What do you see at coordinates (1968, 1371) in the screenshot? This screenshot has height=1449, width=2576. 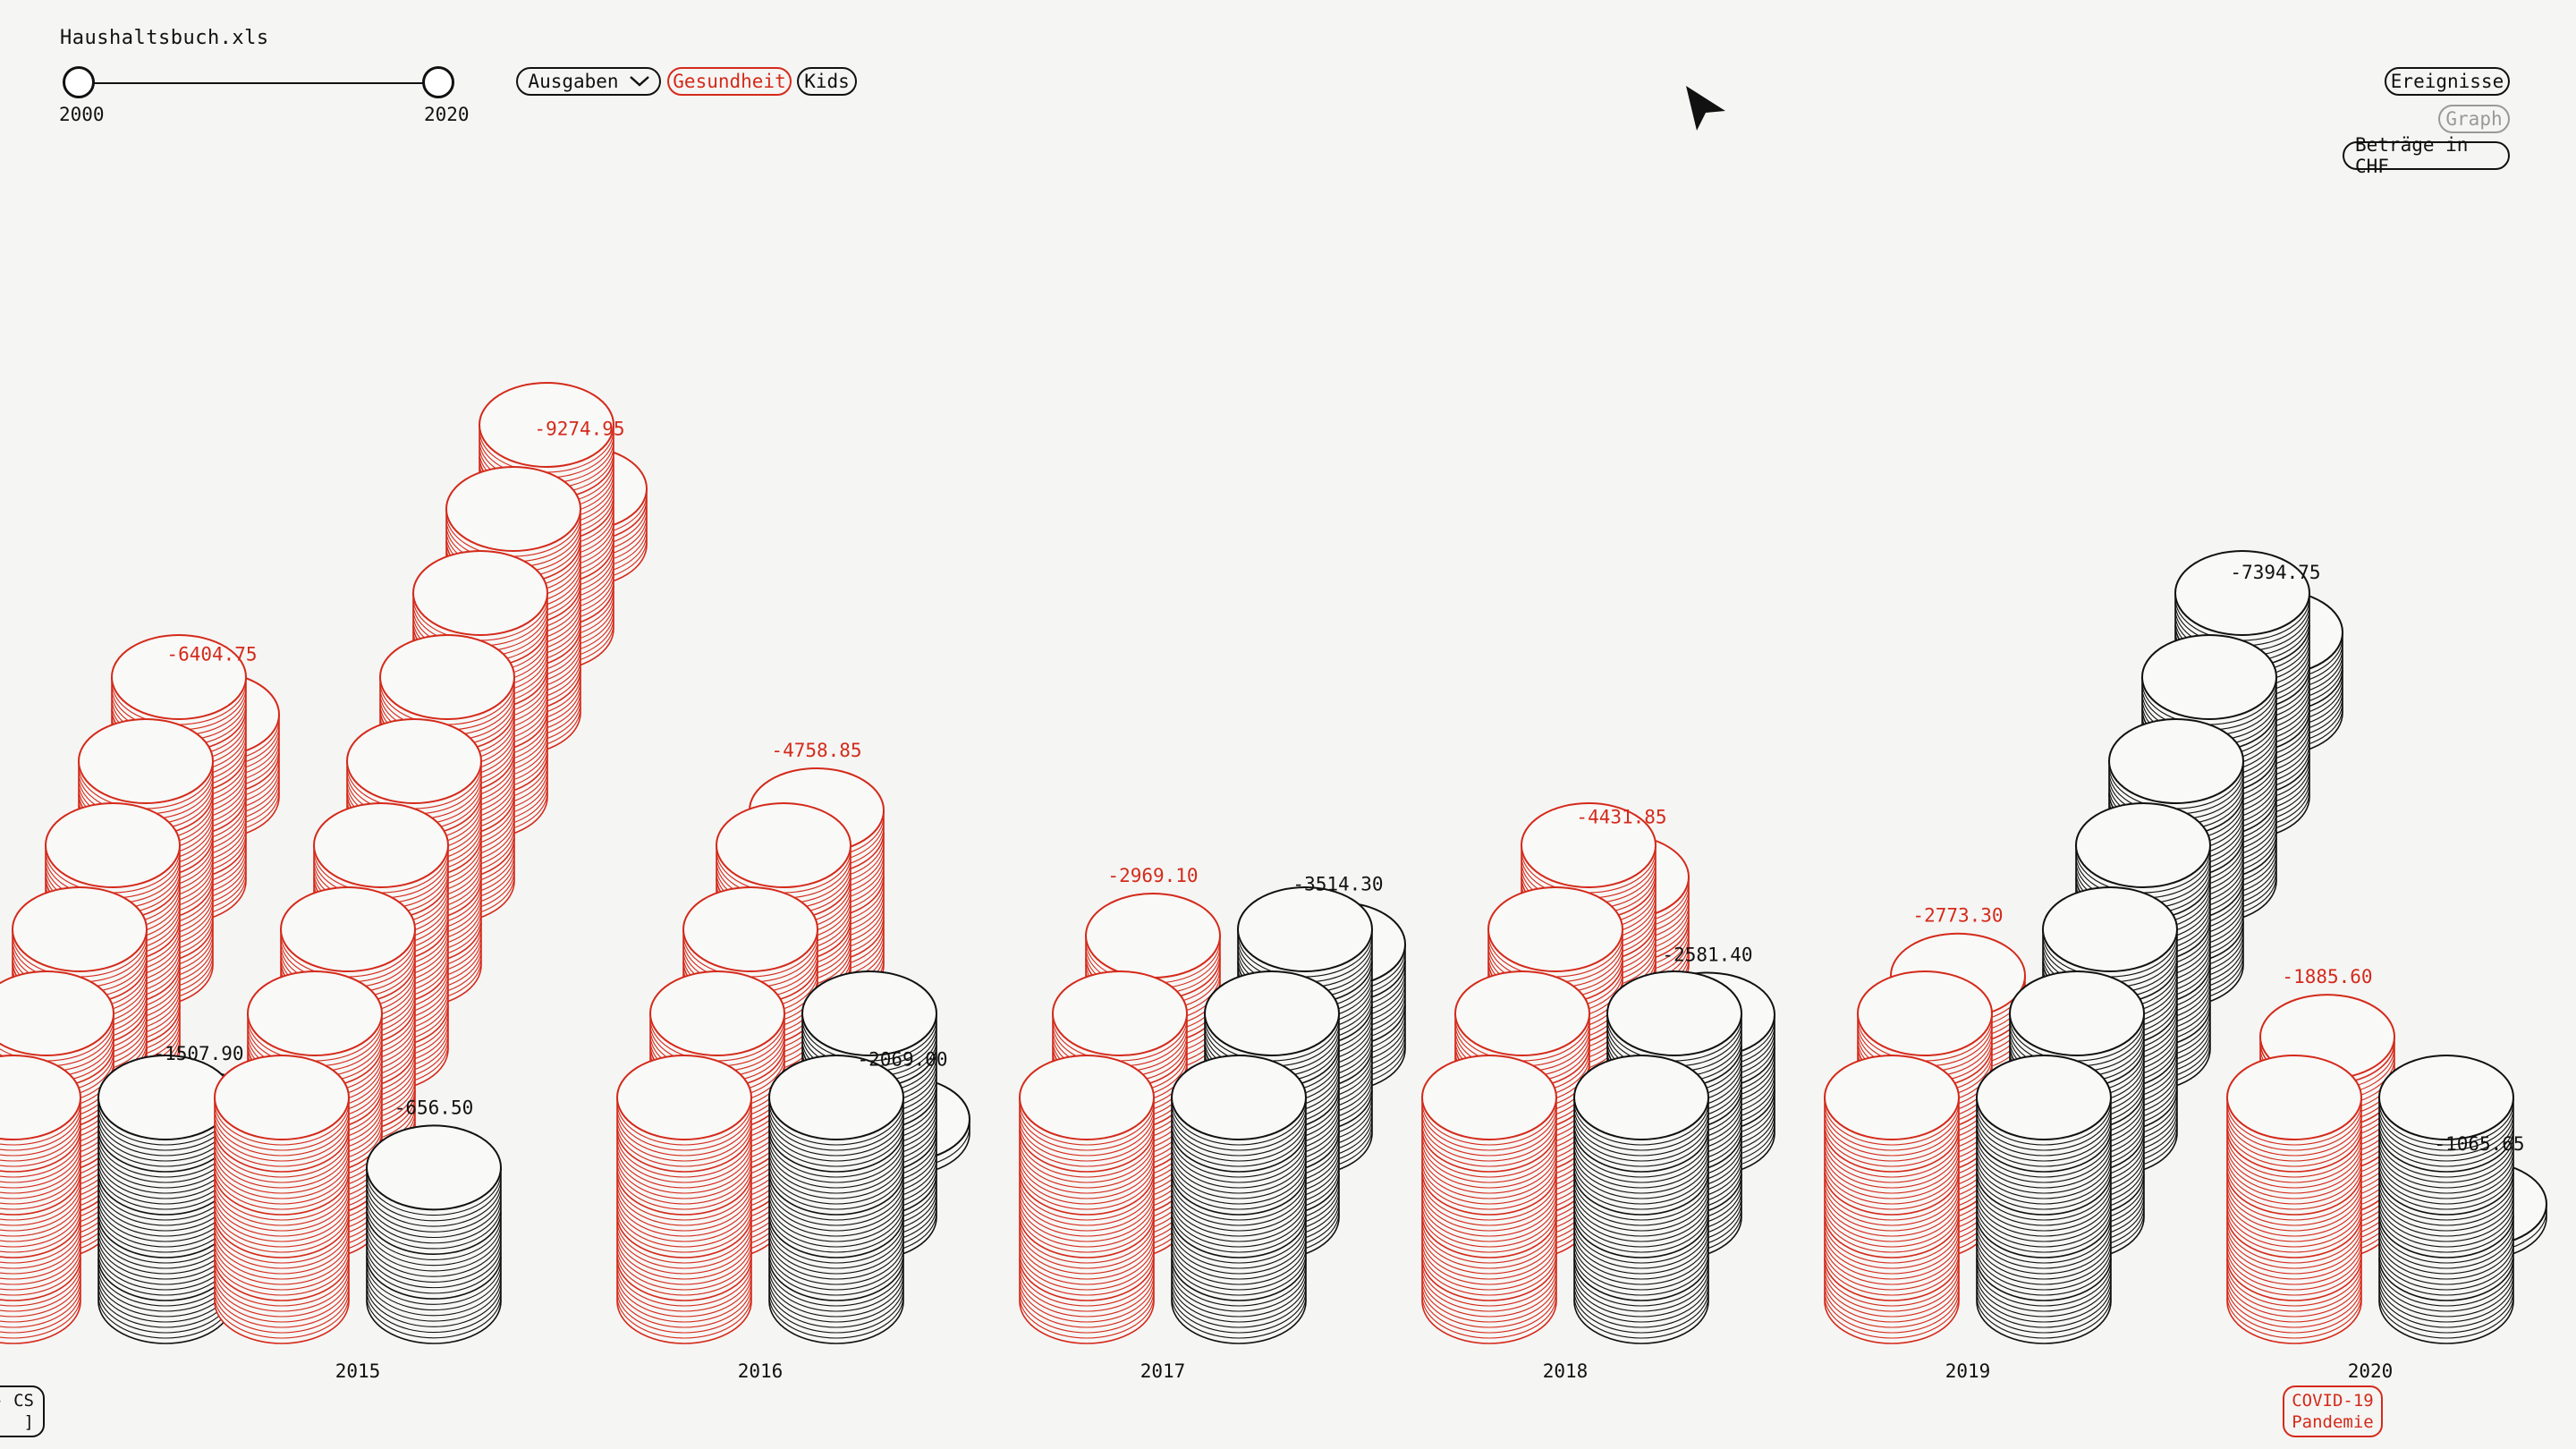 I see `year-axis-label: 2019` at bounding box center [1968, 1371].